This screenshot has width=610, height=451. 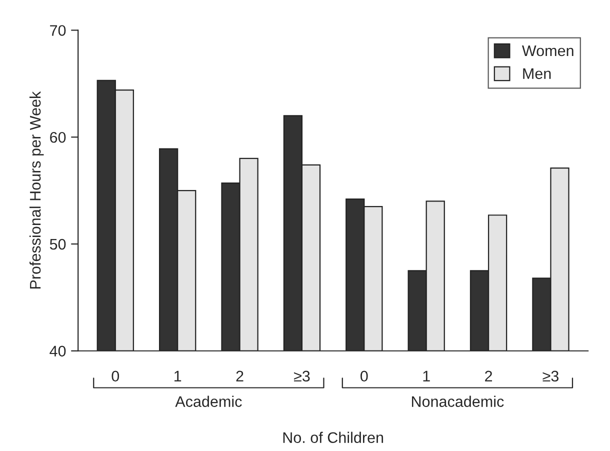 What do you see at coordinates (36, 189) in the screenshot?
I see `y-axis-title: Professional Hours per Week` at bounding box center [36, 189].